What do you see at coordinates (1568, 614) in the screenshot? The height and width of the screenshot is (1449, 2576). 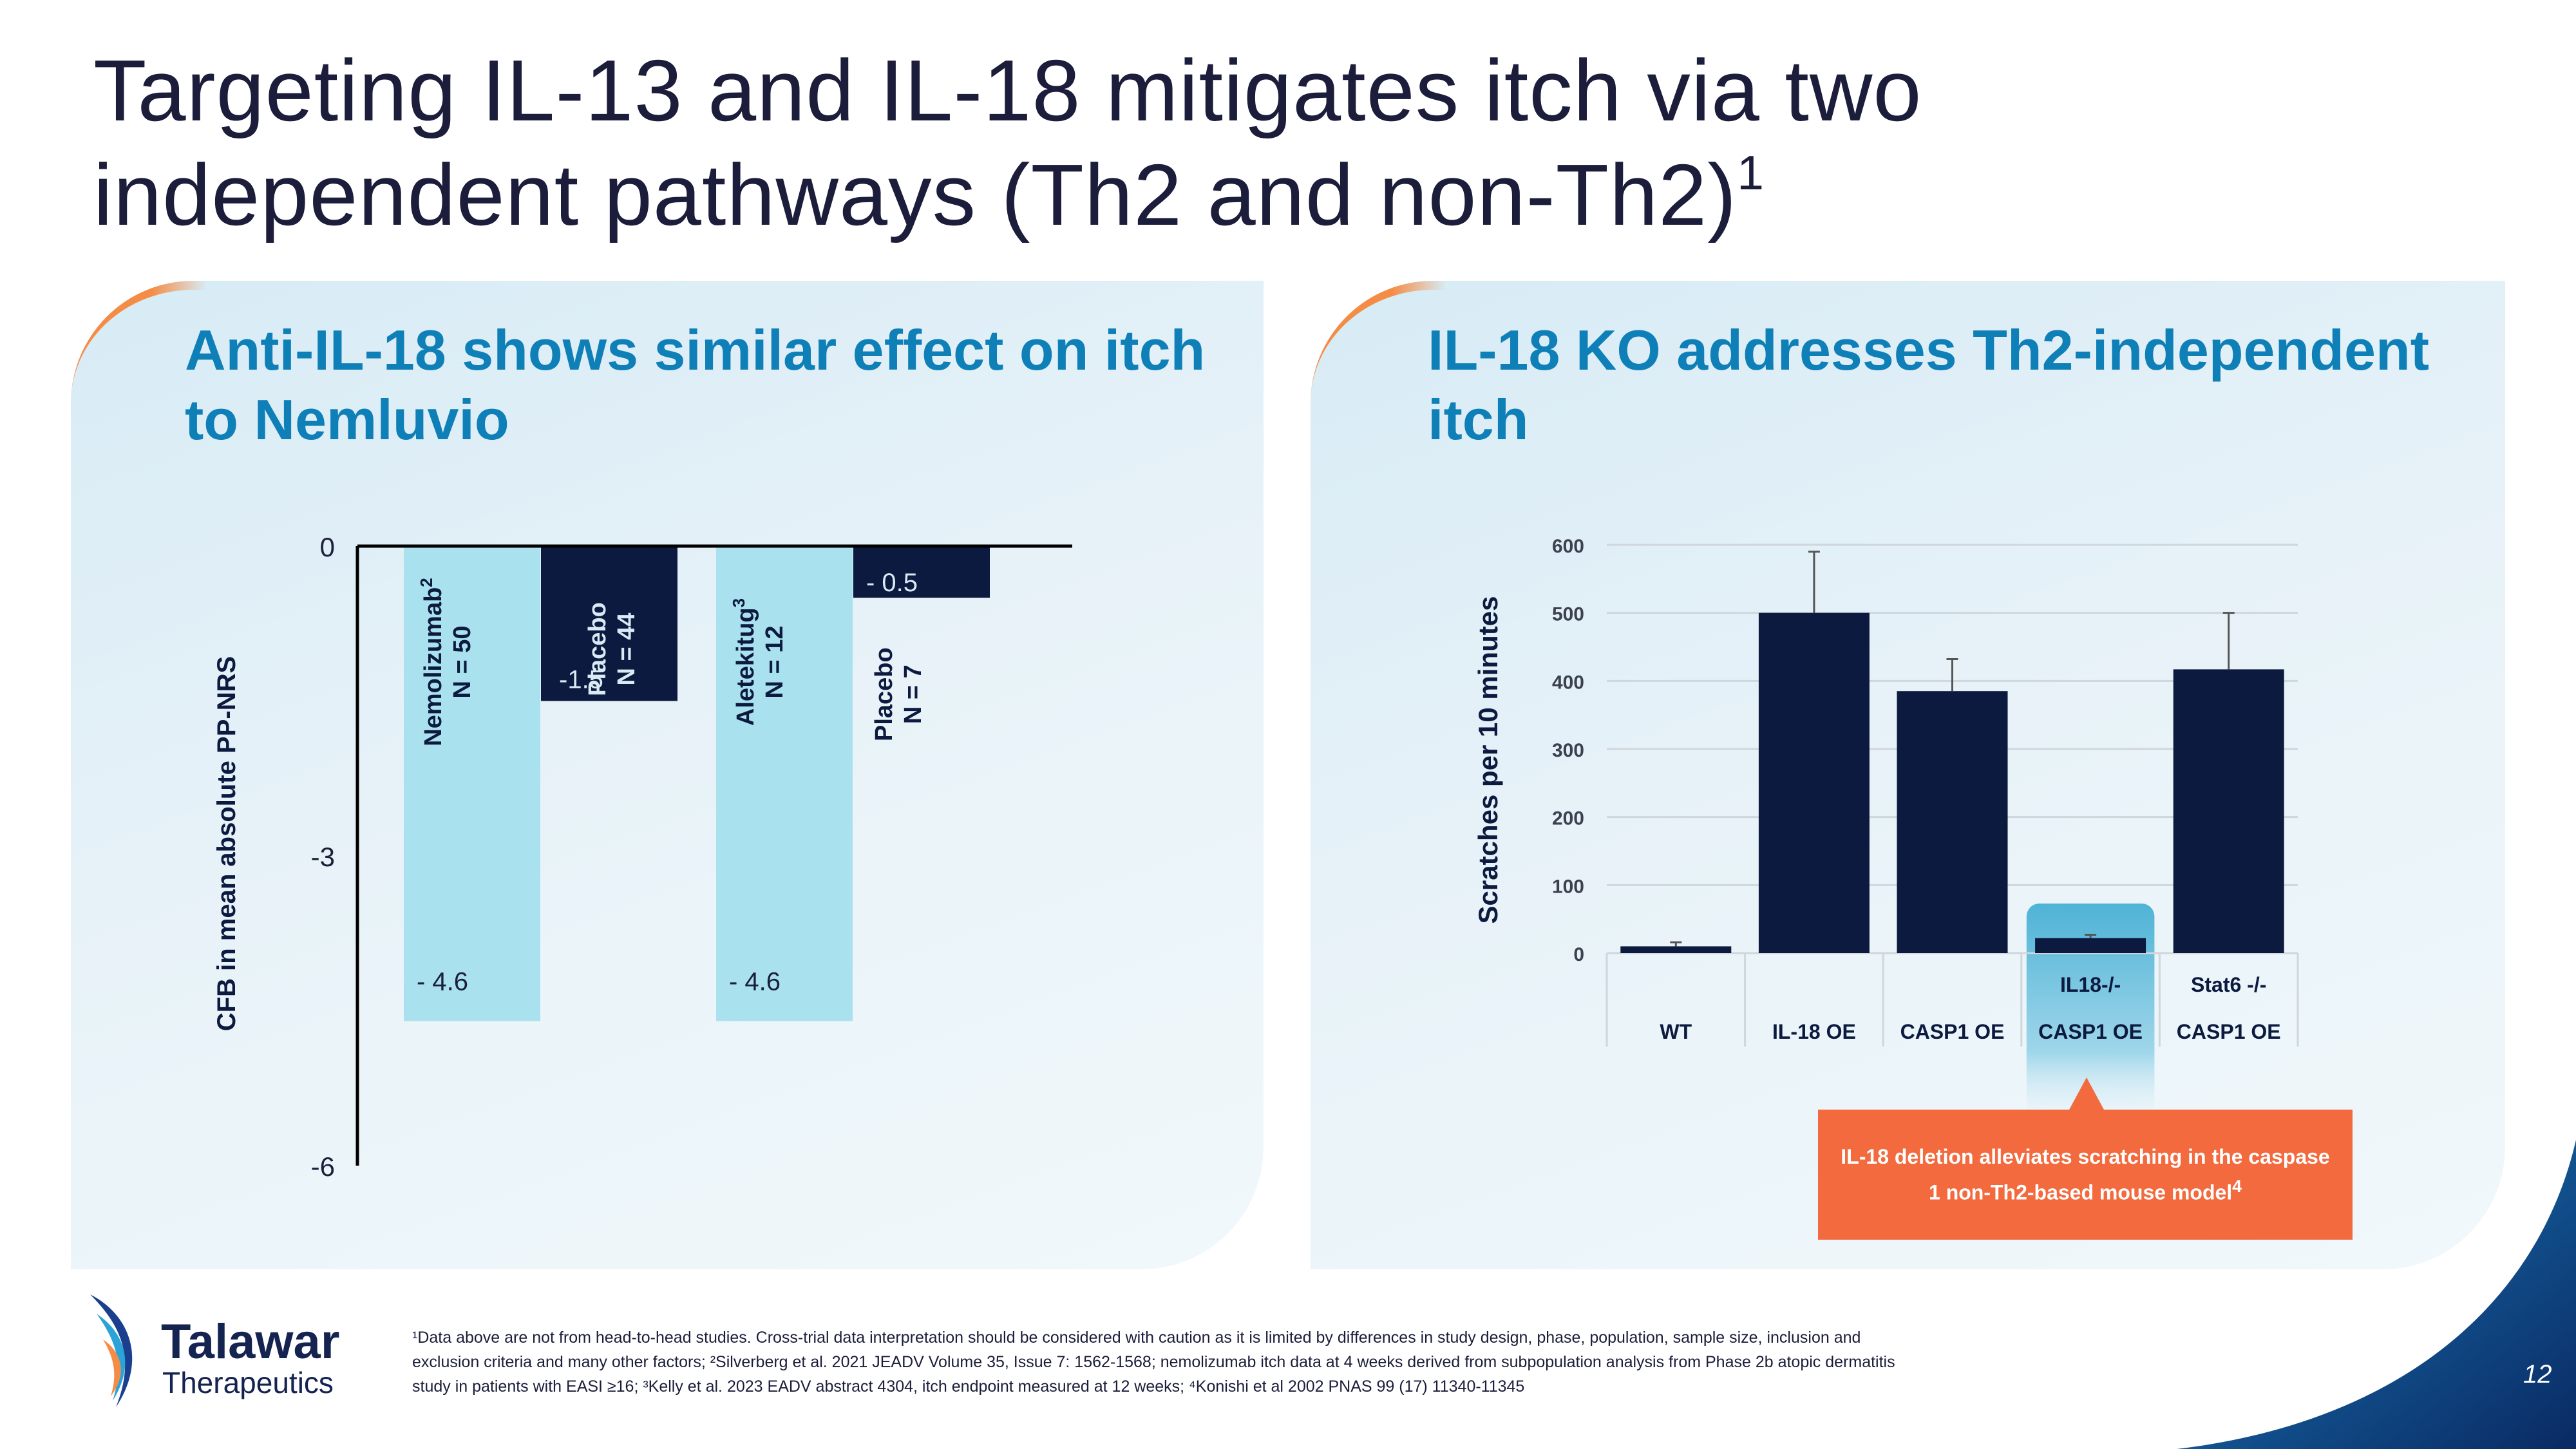 I see `y-tick-label: 500` at bounding box center [1568, 614].